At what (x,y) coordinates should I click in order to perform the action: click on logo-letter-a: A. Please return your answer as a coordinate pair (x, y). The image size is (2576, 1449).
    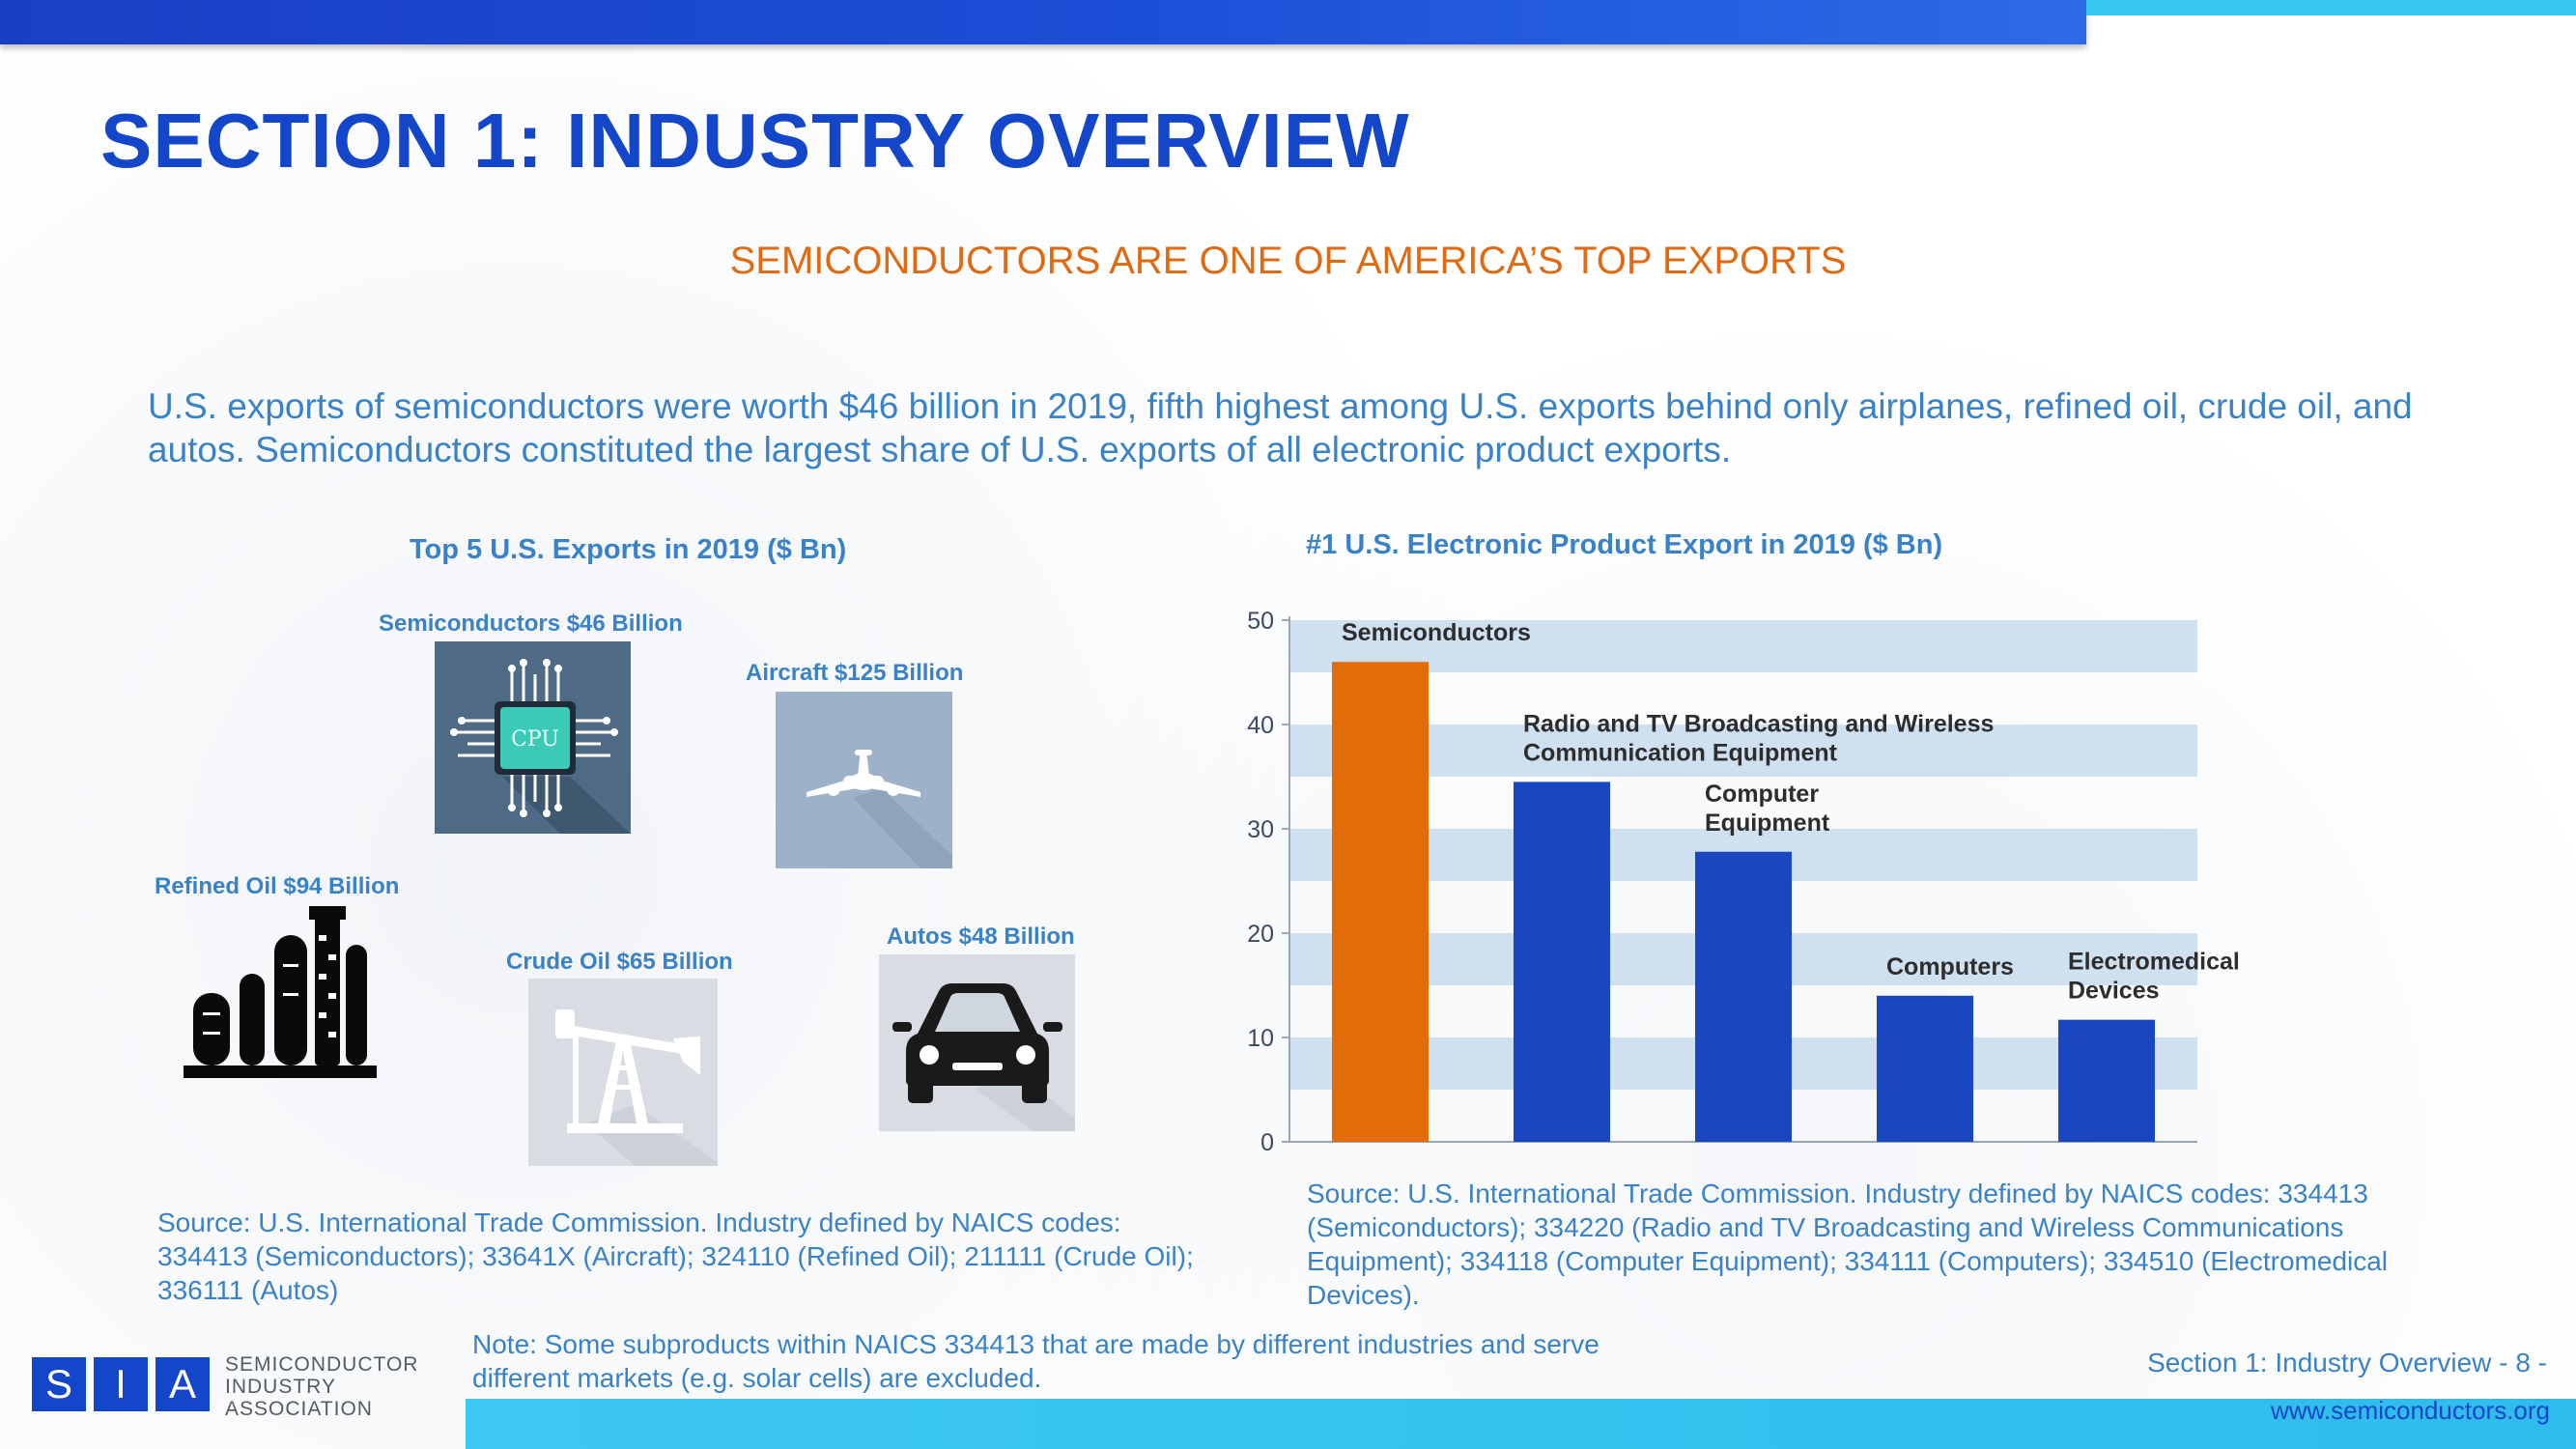
    Looking at the image, I should click on (183, 1384).